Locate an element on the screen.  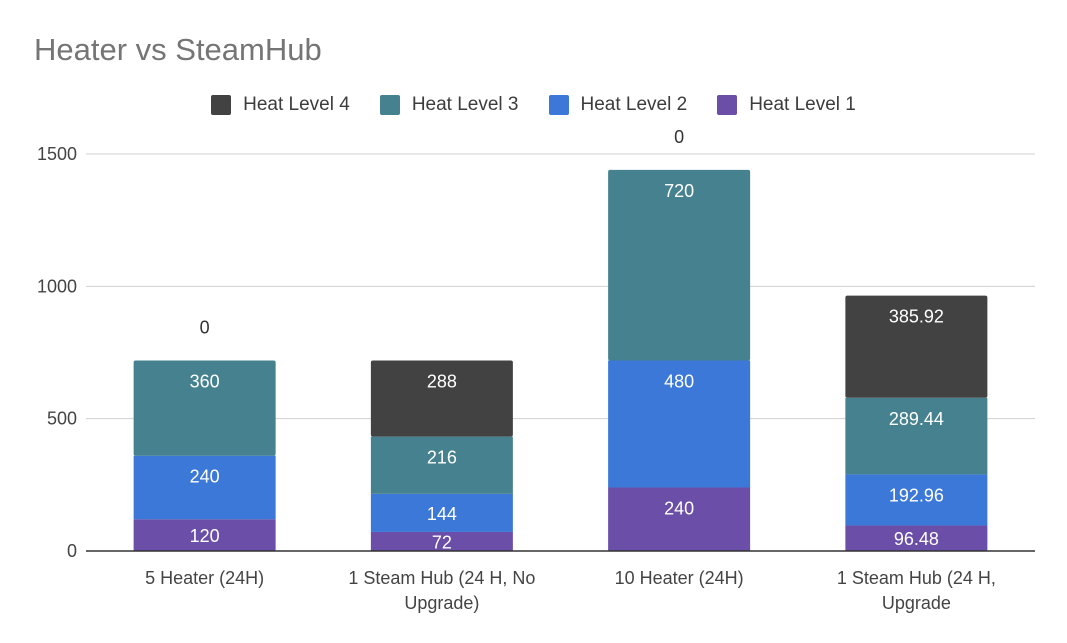
legend-label: Heat Level 2 is located at coordinates (634, 104).